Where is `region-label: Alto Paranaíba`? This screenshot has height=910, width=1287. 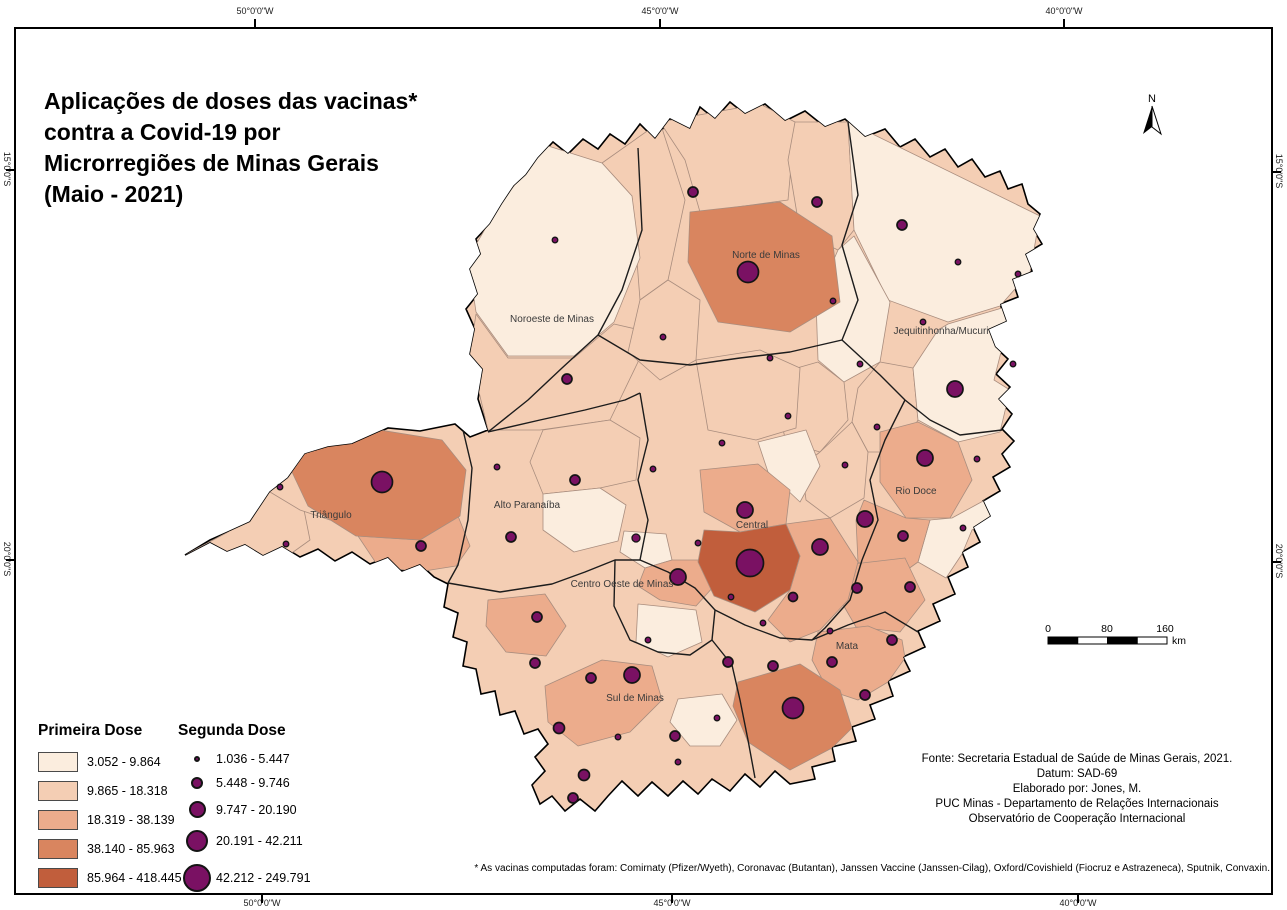 region-label: Alto Paranaíba is located at coordinates (527, 505).